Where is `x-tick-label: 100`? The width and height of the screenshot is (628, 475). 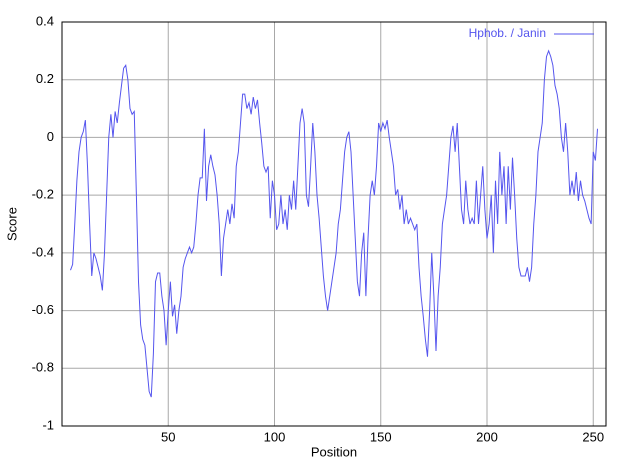 x-tick-label: 100 is located at coordinates (275, 436).